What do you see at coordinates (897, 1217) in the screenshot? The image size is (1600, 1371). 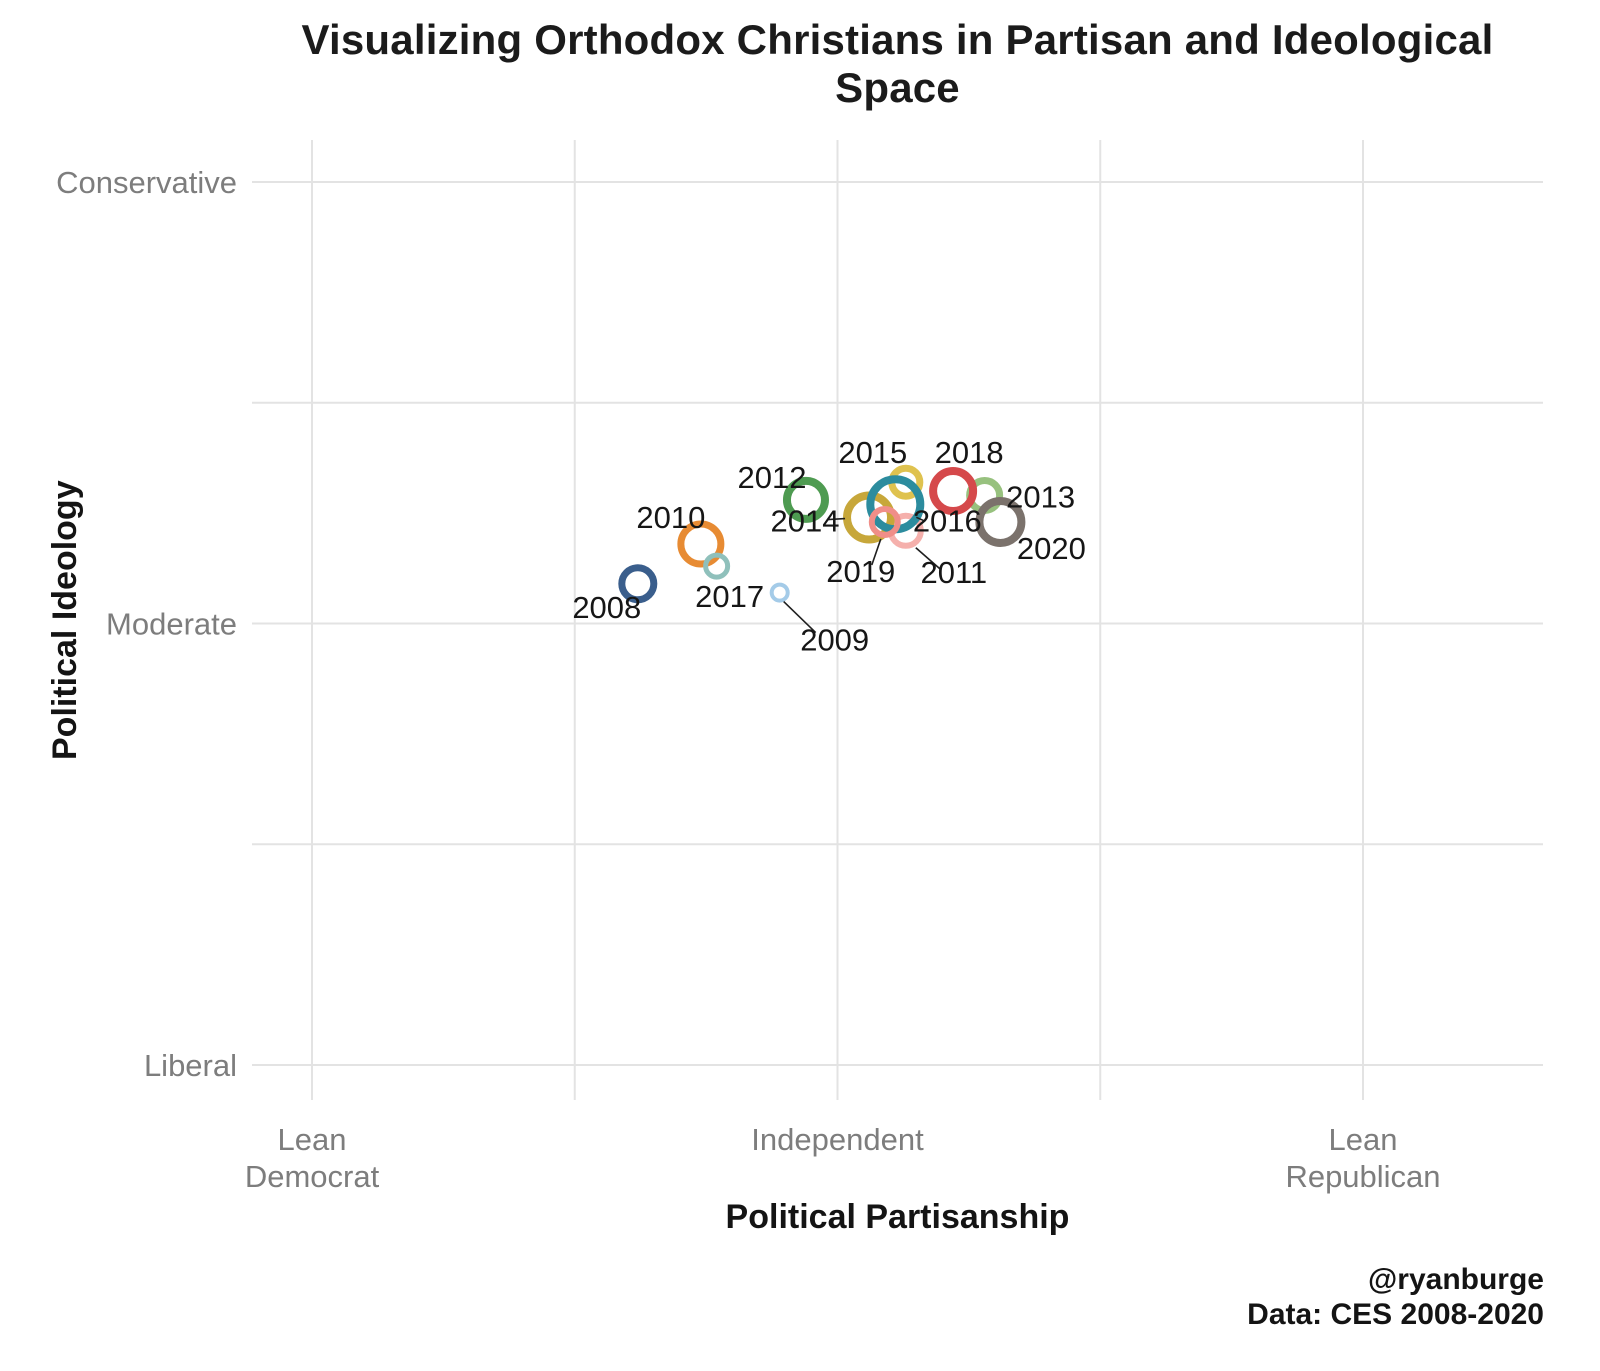 I see `x-axis-title: Political Partisanship` at bounding box center [897, 1217].